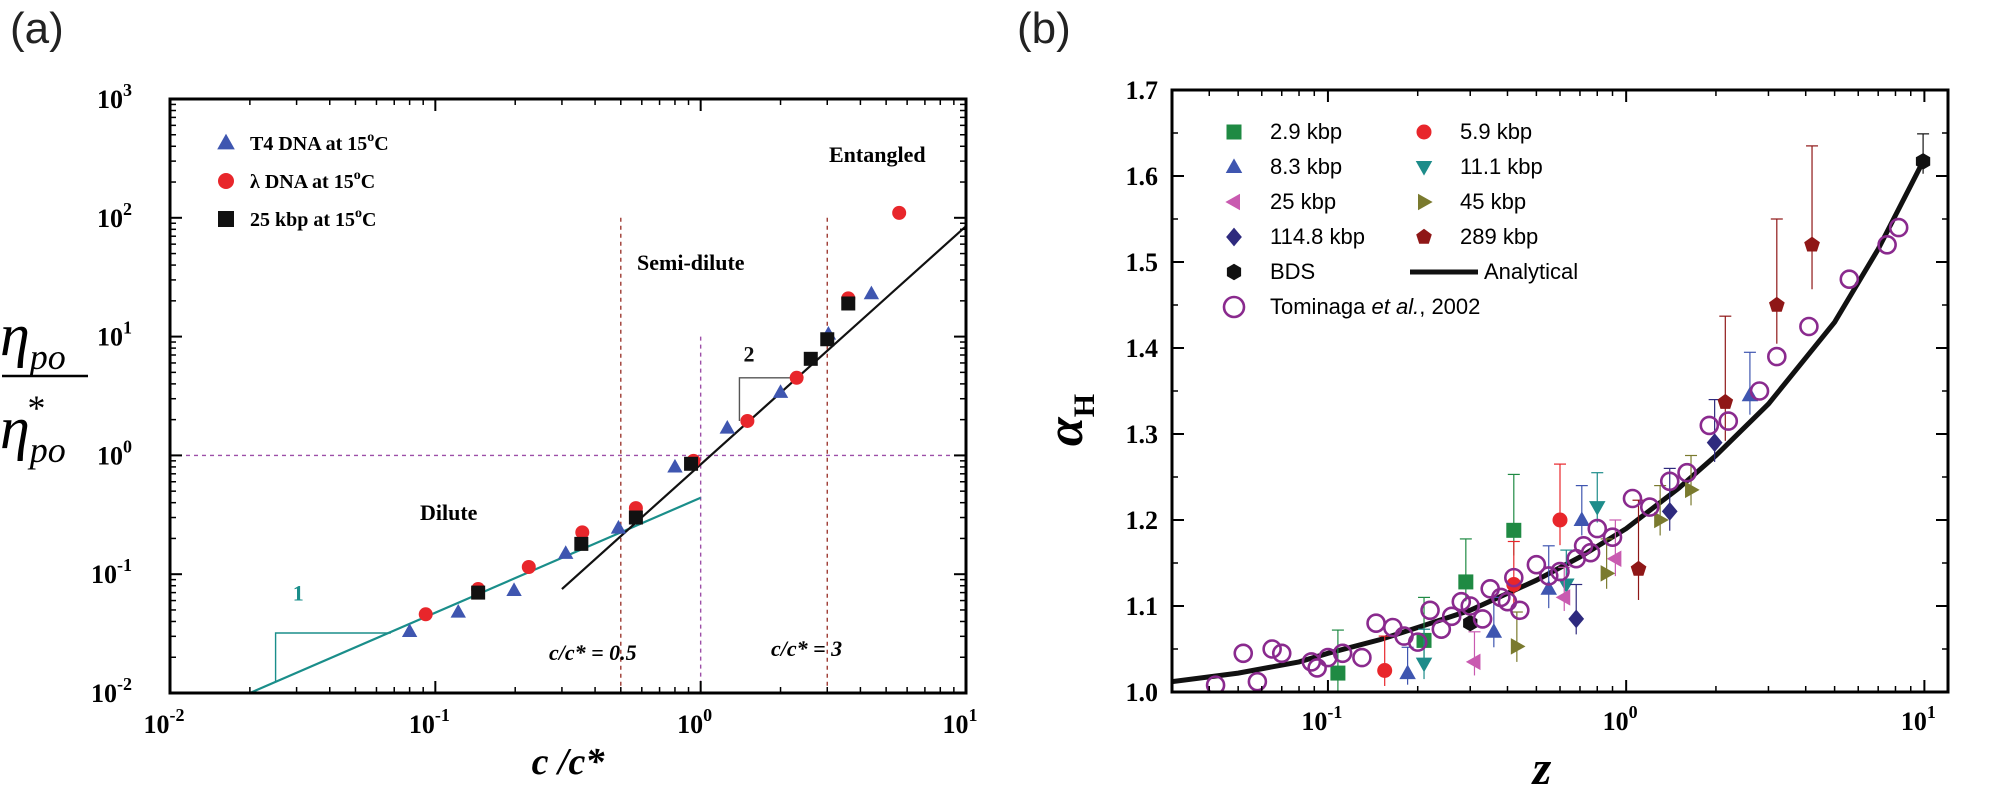  Describe the element at coordinates (748, 353) in the screenshot. I see `slope-label-2: 2` at that location.